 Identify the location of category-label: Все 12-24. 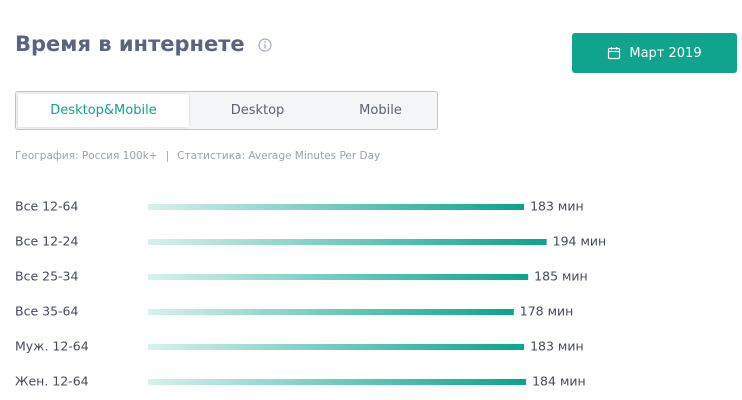
(46, 241).